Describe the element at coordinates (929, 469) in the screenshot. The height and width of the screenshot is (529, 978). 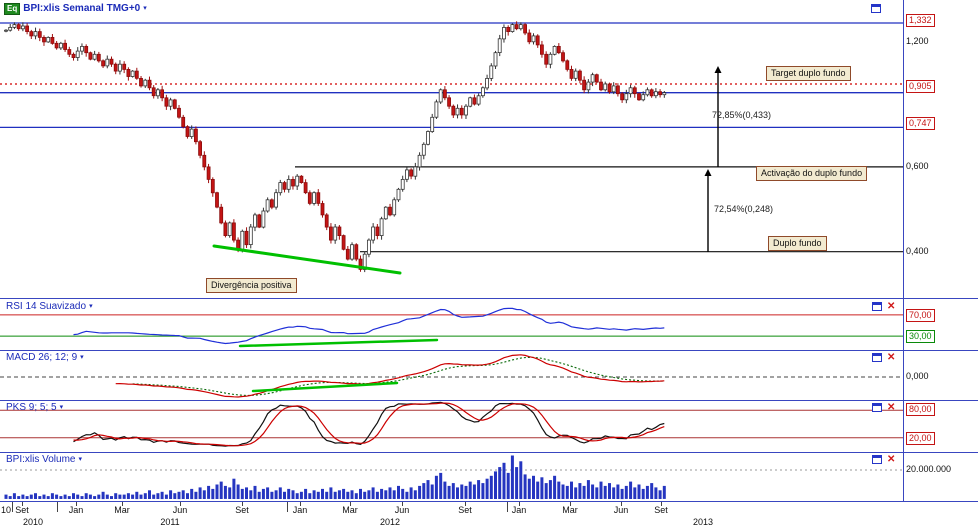
I see `scale-label: 20.000.000` at that location.